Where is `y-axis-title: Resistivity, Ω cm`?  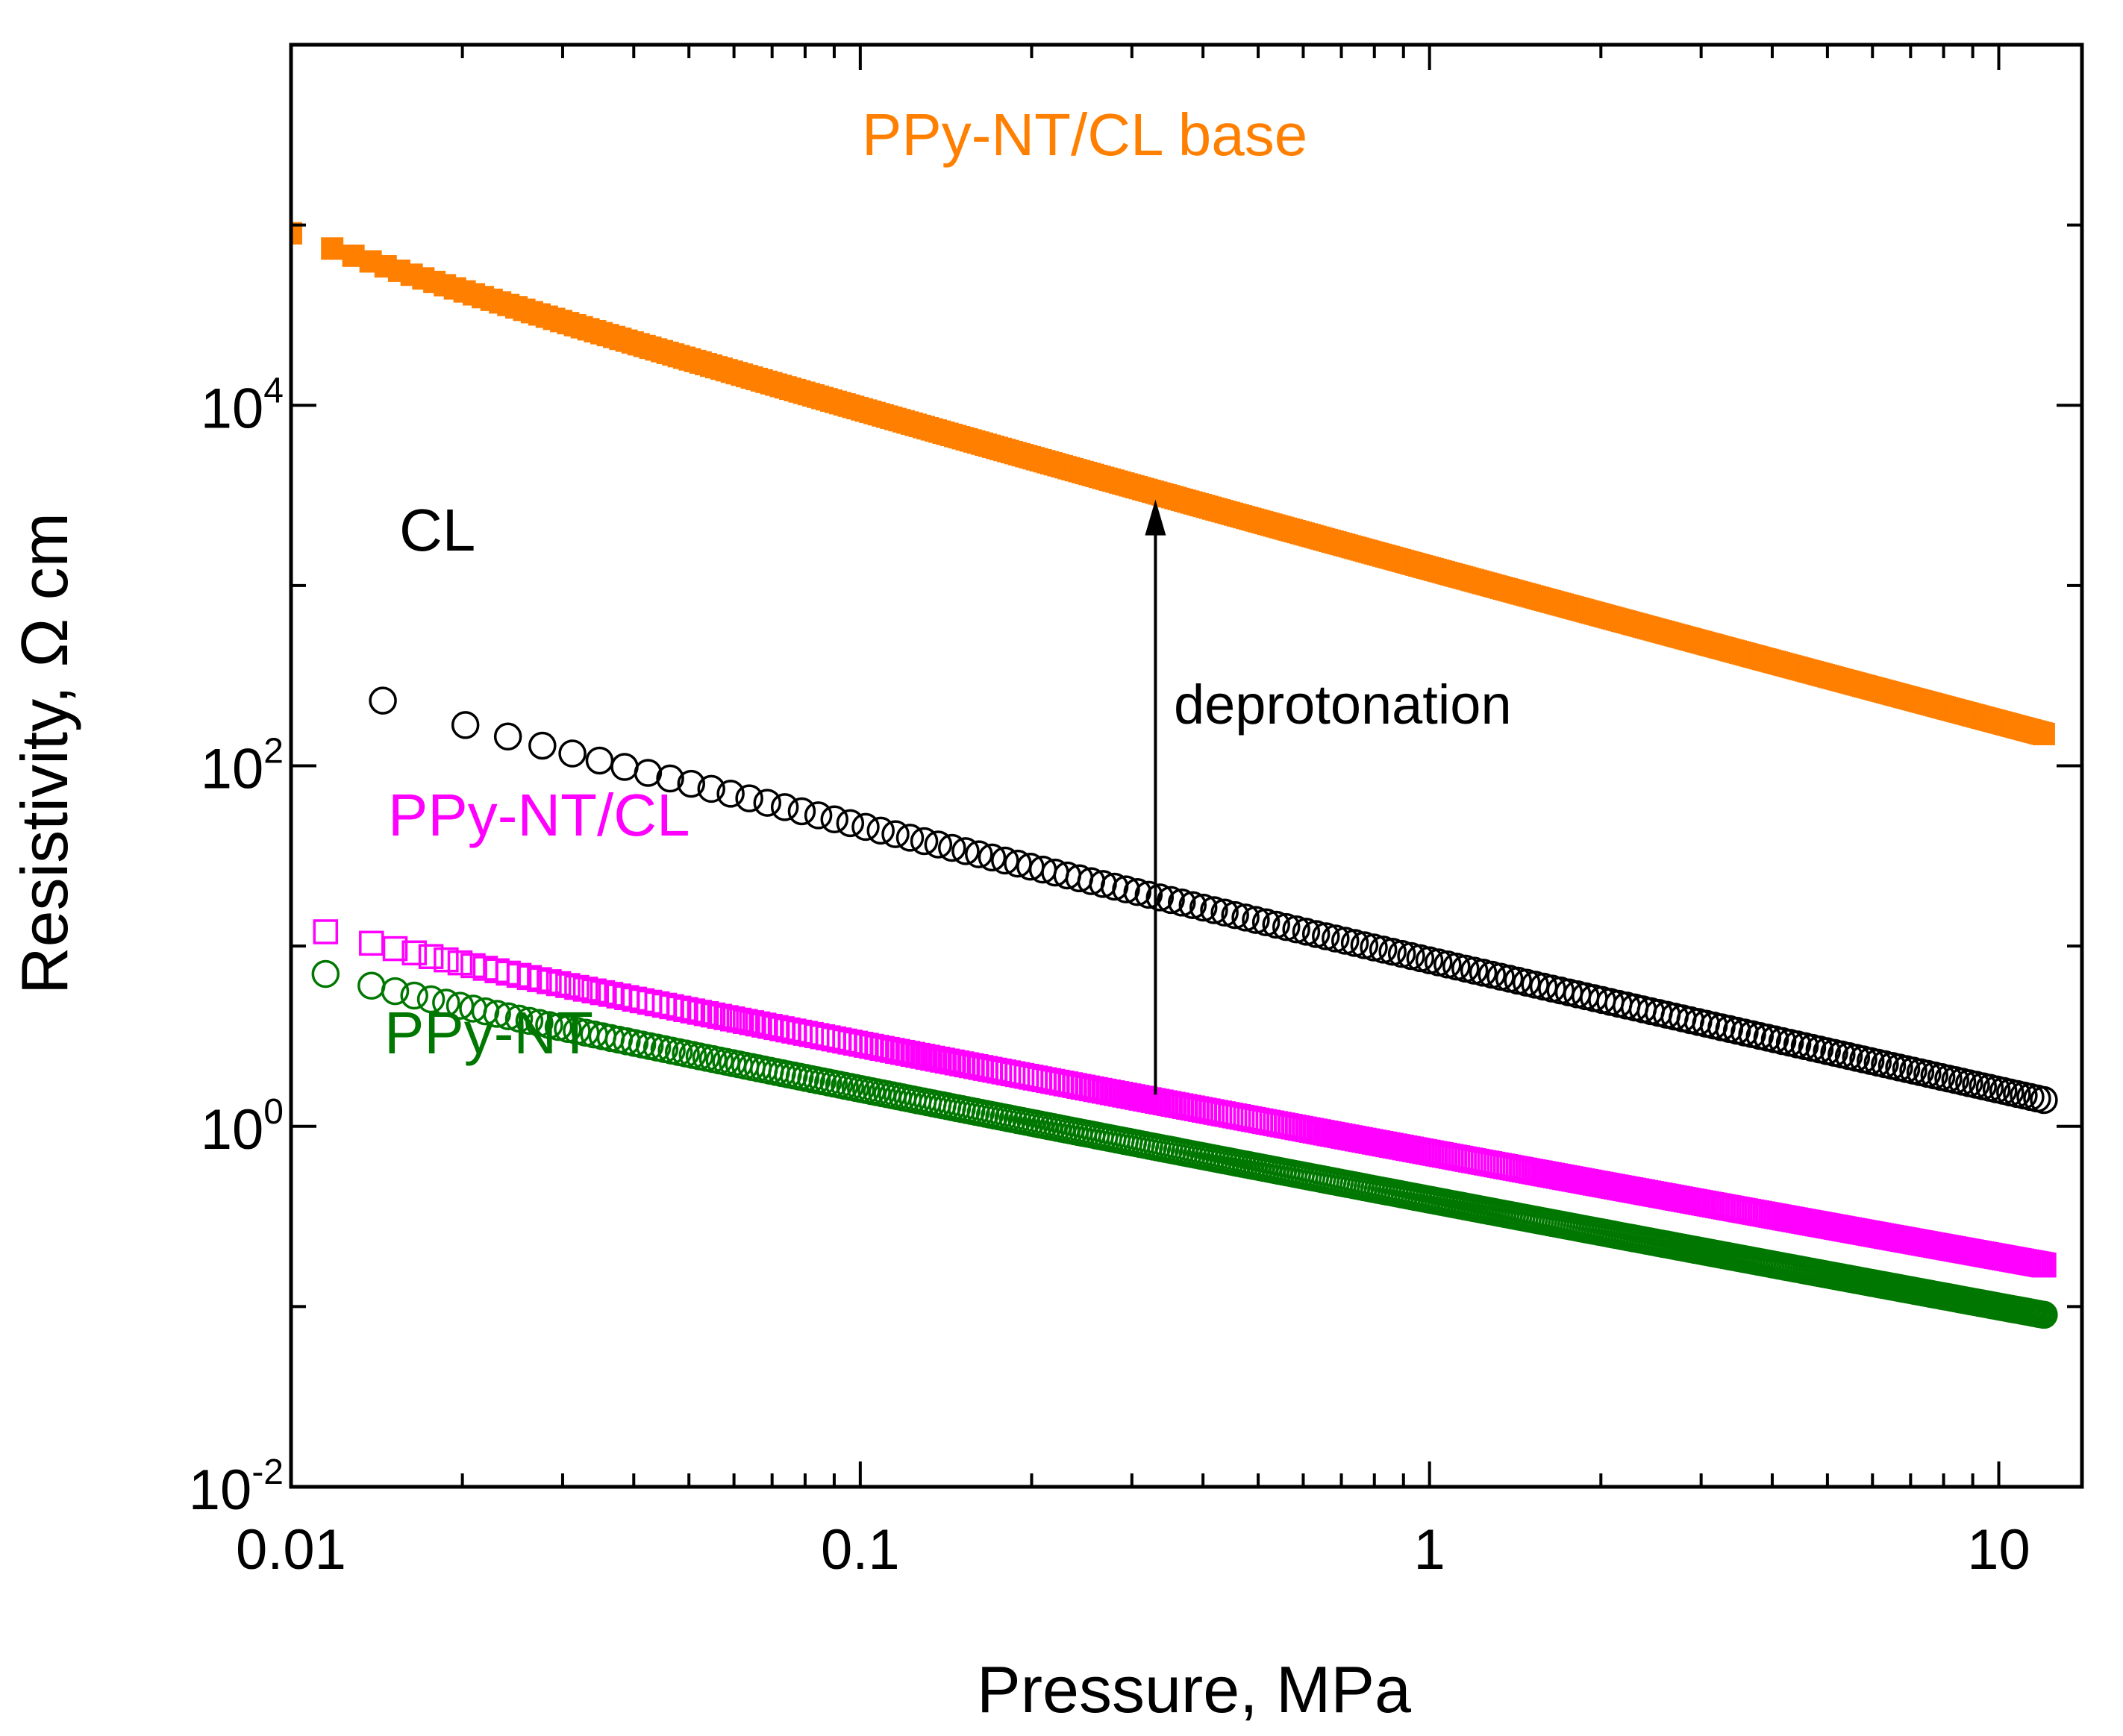 y-axis-title: Resistivity, Ω cm is located at coordinates (44, 754).